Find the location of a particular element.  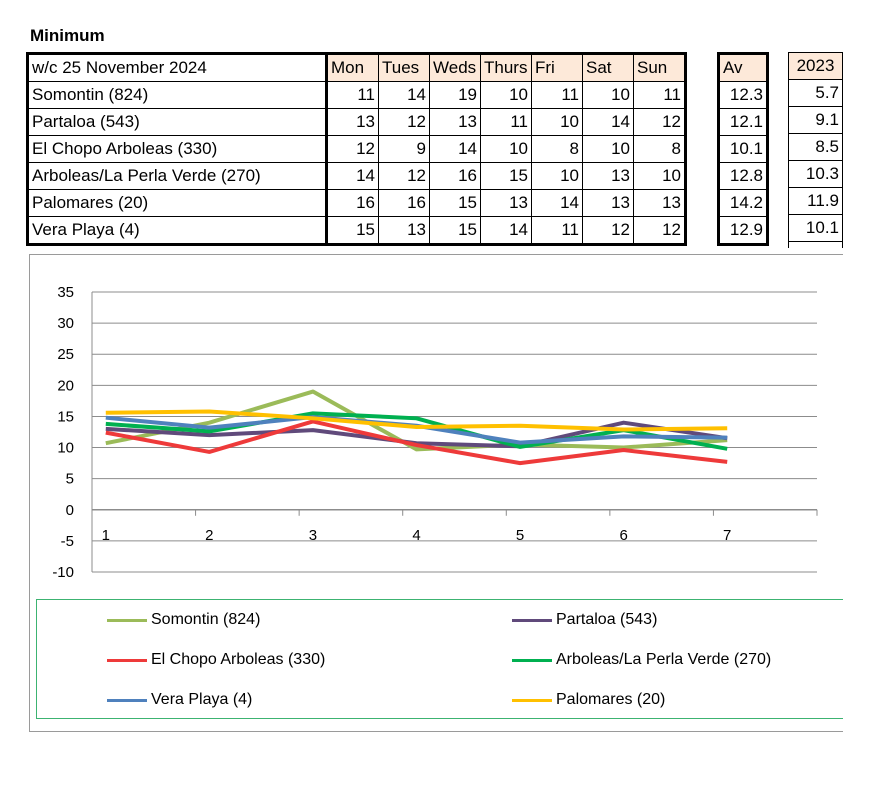

av-row: 12.1 is located at coordinates (743, 122).